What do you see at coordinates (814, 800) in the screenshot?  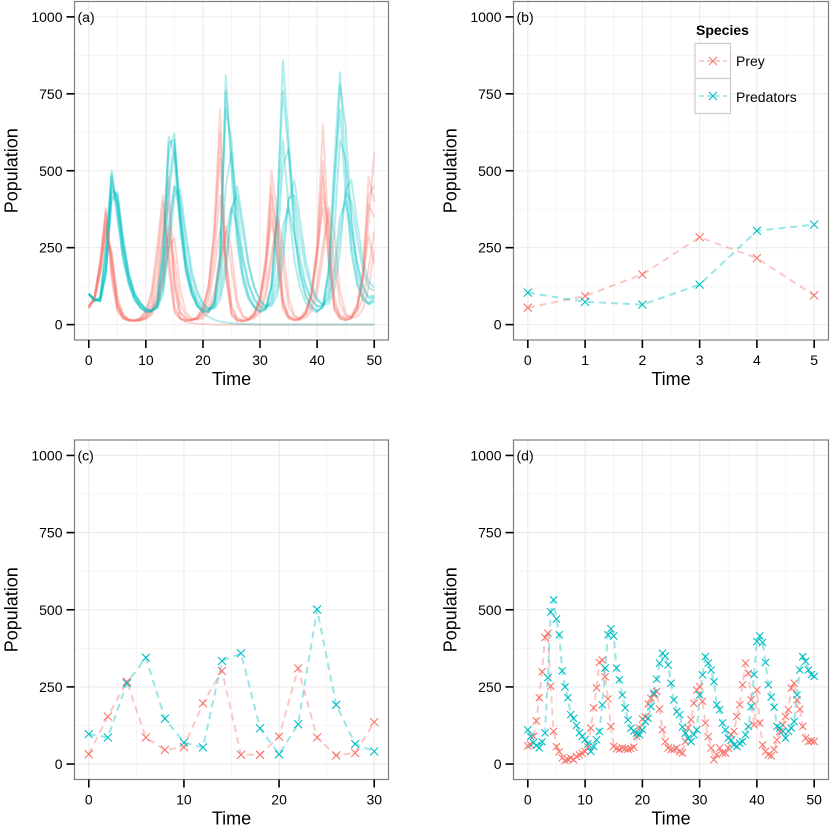 I see `x-tick-label: 50` at bounding box center [814, 800].